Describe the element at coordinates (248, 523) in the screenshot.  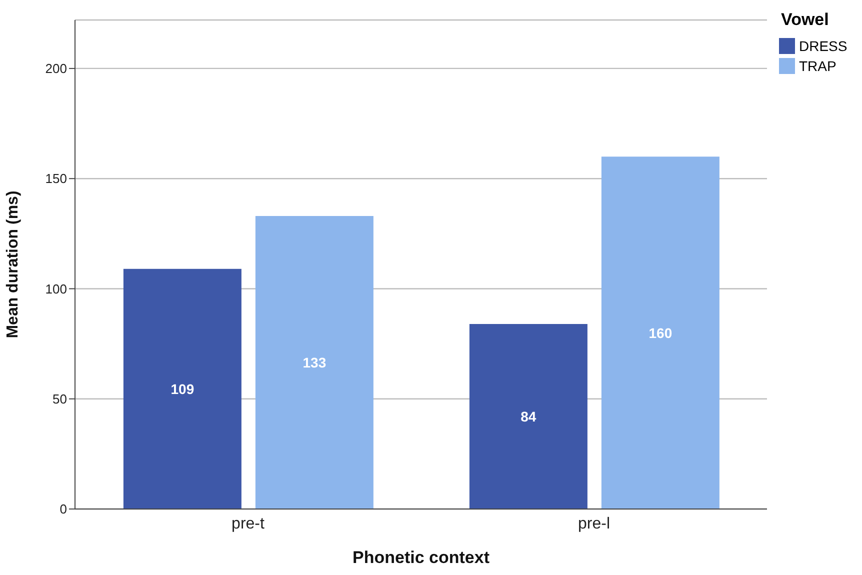
I see `x-tick-label: pre-t` at that location.